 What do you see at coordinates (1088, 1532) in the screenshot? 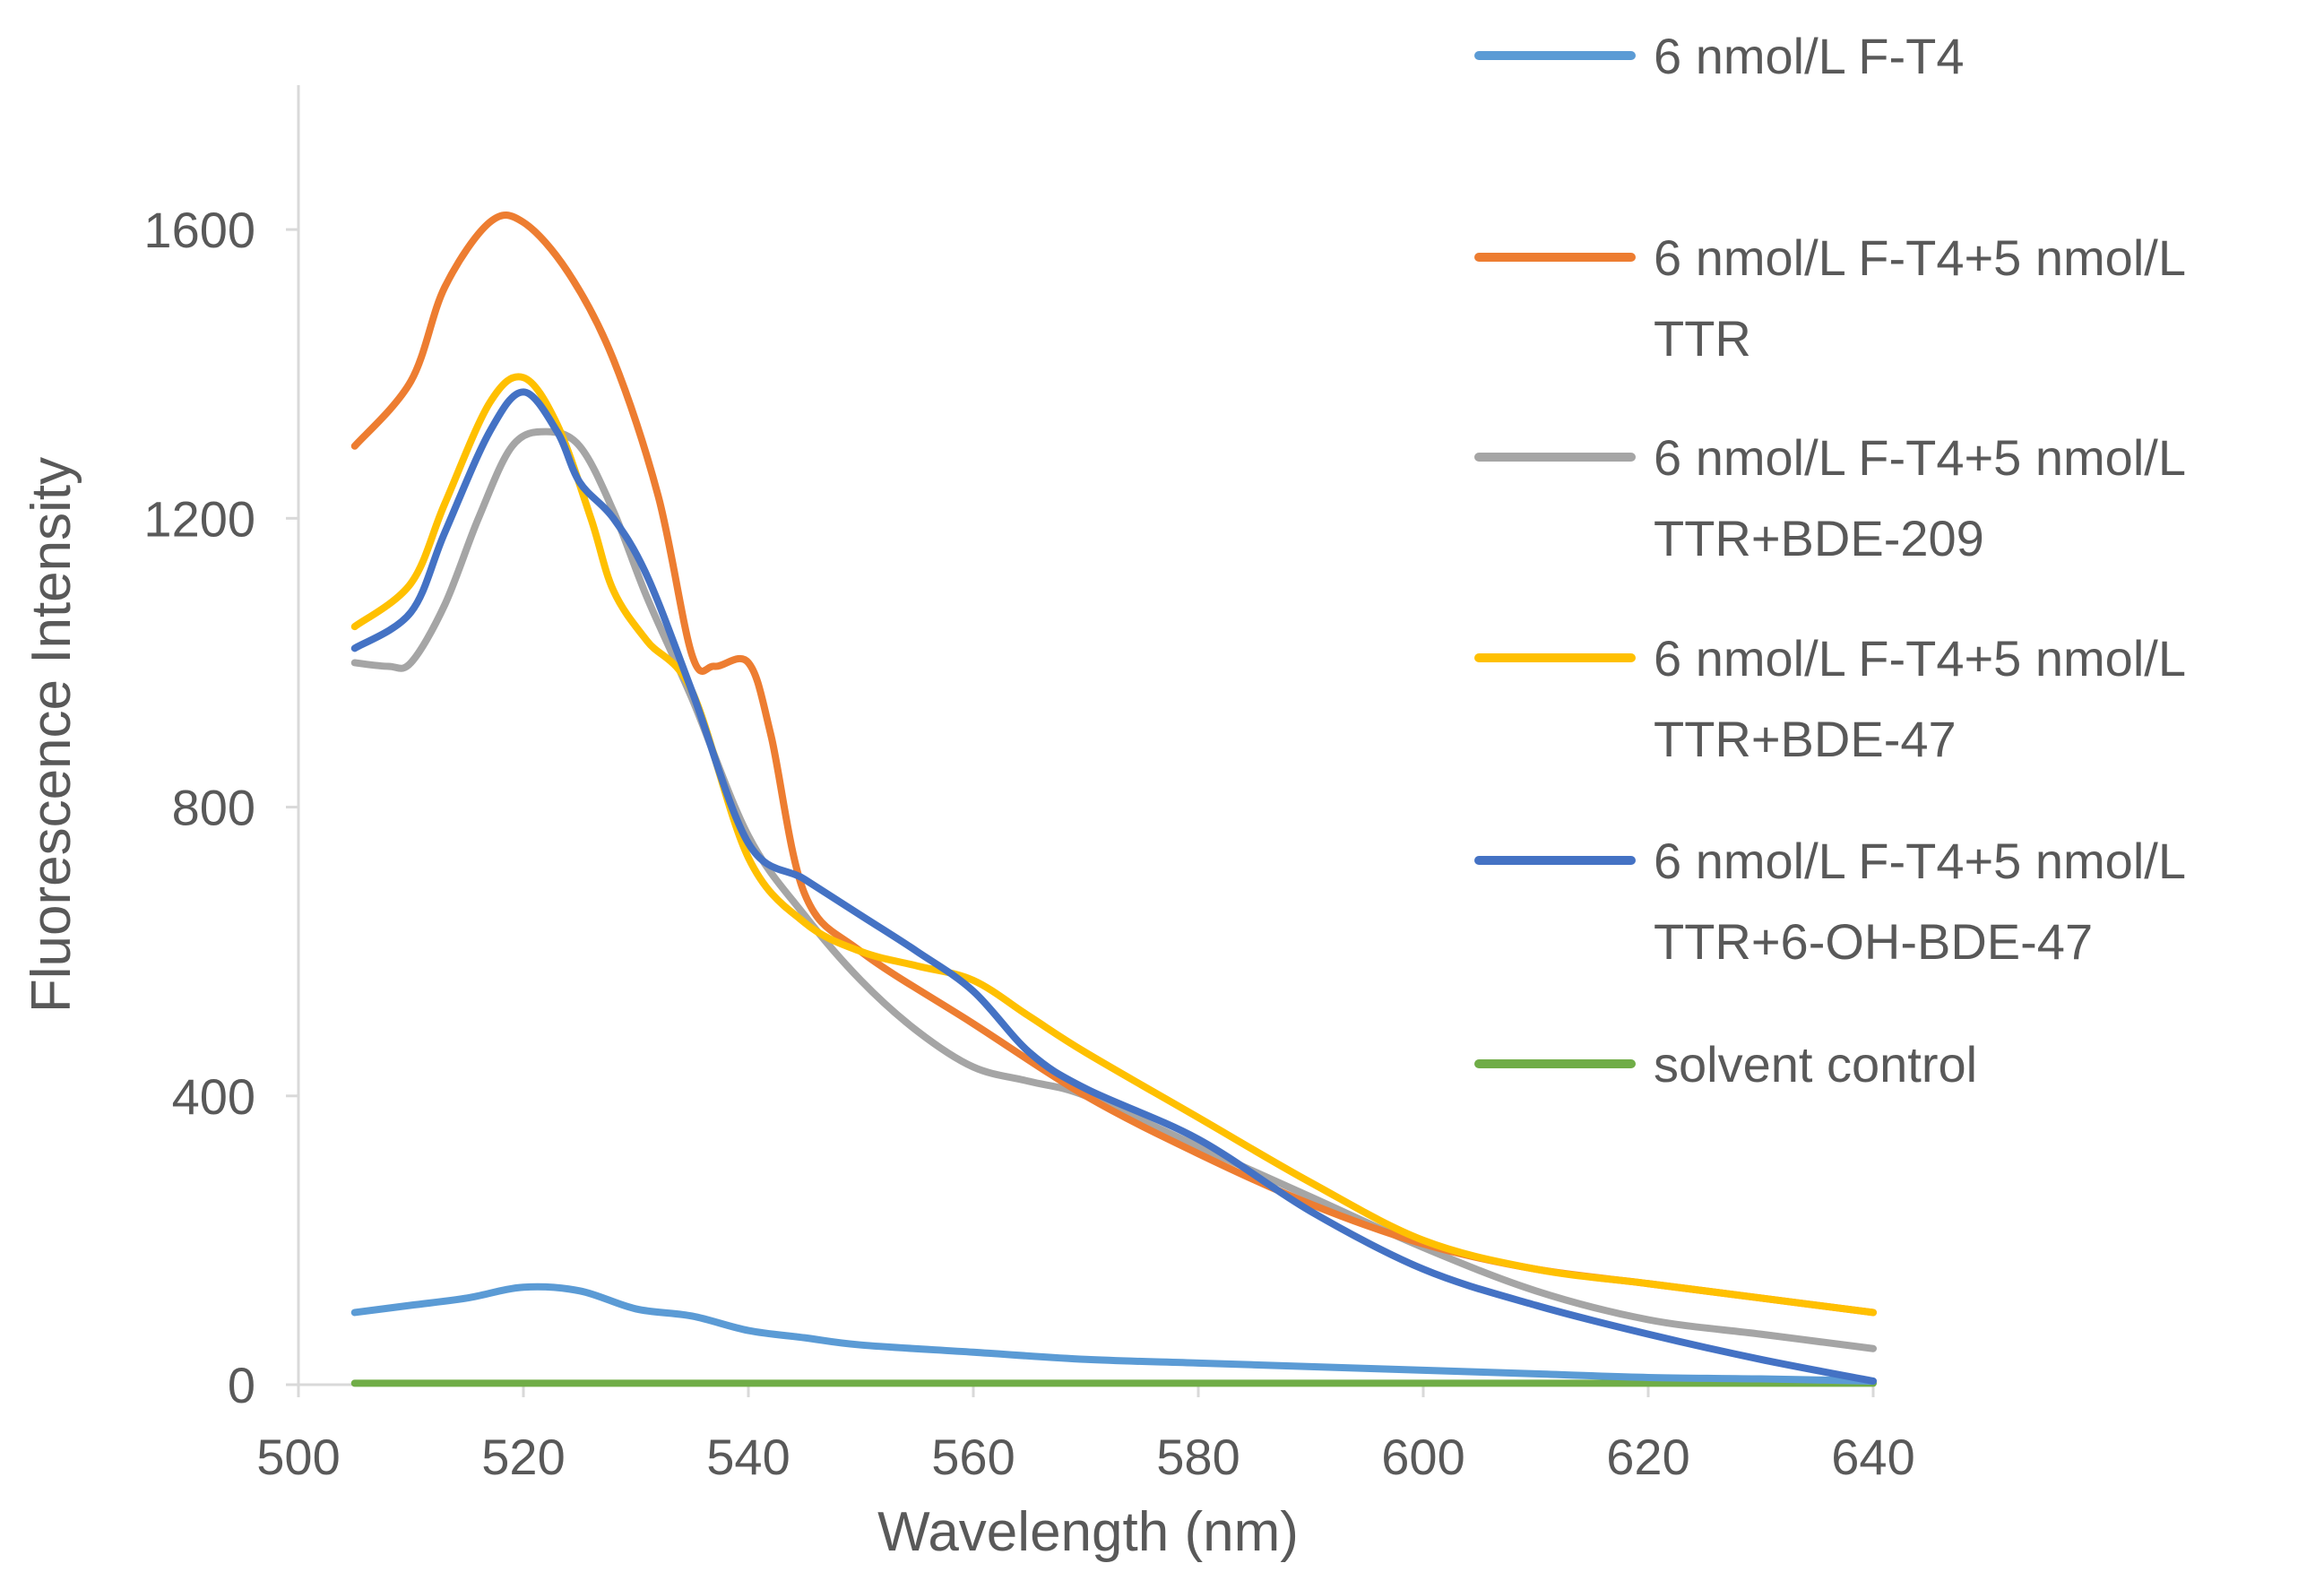
I see `x-axis-title: Wavelength (nm)` at bounding box center [1088, 1532].